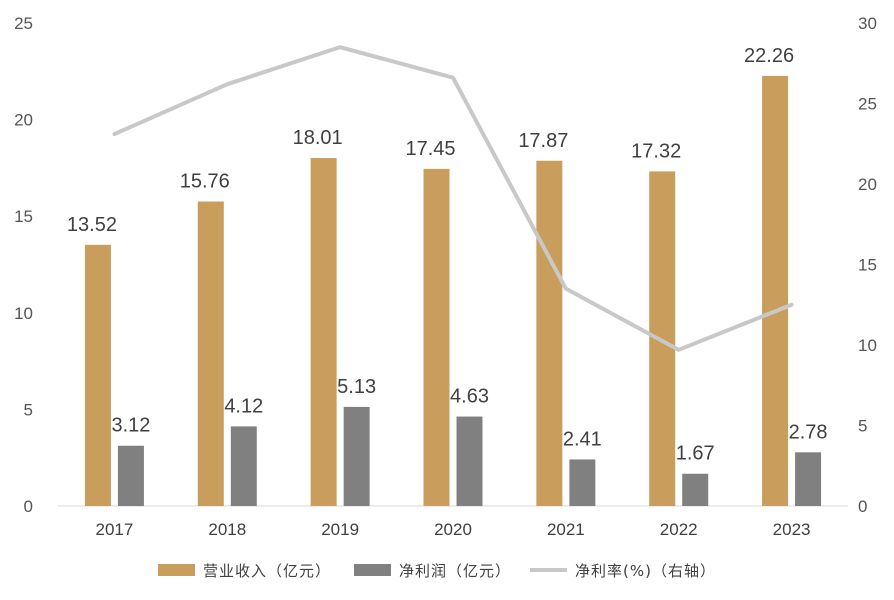 This screenshot has height=600, width=894. Describe the element at coordinates (267, 571) in the screenshot. I see `legend-label-revenue: 营业收入（亿元）` at that location.